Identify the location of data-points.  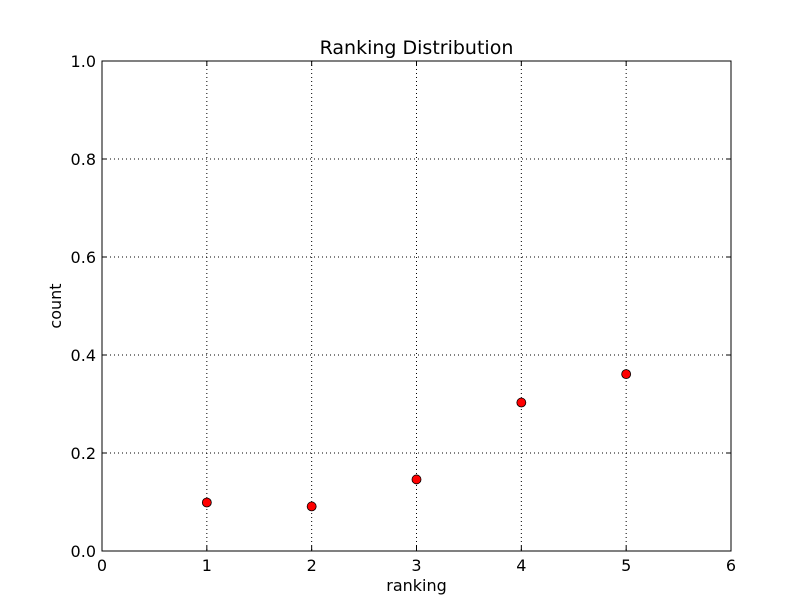
(416, 440).